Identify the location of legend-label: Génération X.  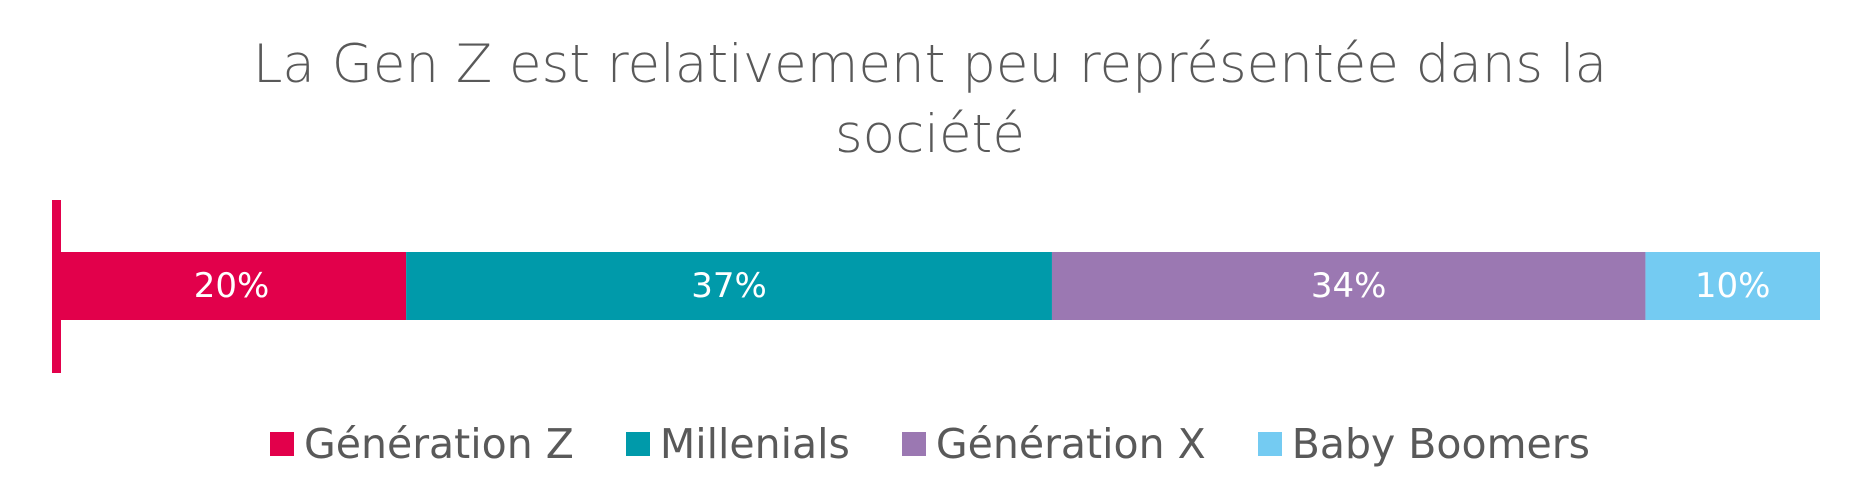
(1070, 444).